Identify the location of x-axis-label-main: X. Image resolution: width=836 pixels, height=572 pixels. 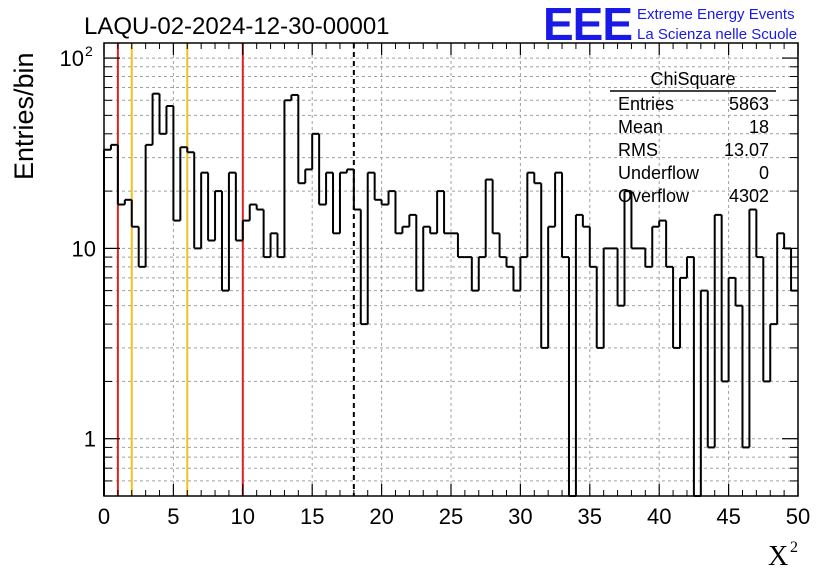
(778, 556).